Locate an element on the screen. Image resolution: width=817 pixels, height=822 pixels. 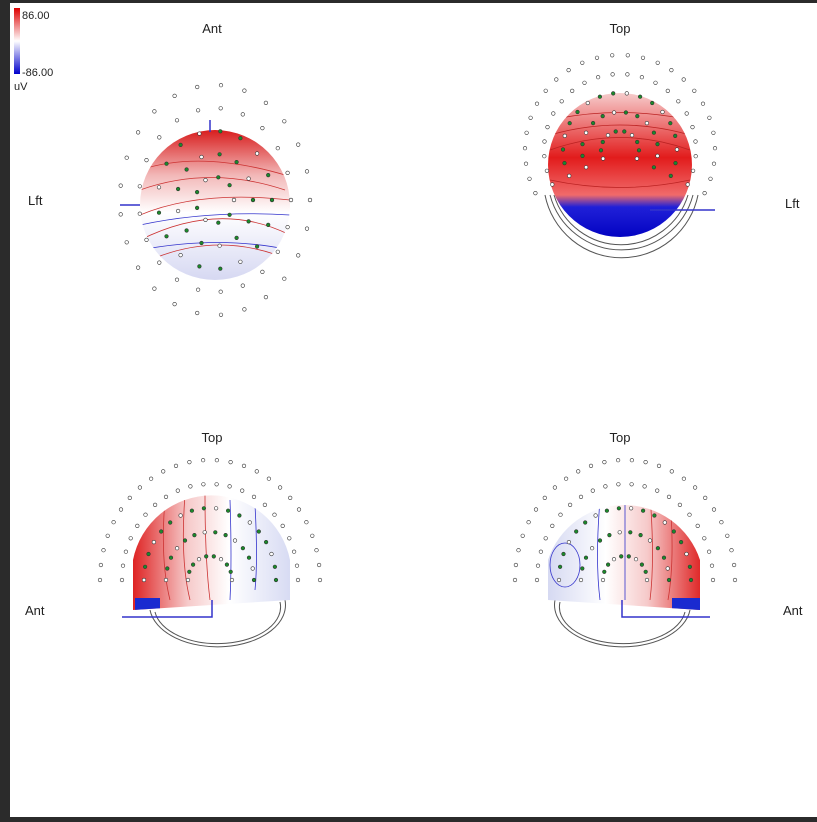
view-label: Lft is located at coordinates (792, 203).